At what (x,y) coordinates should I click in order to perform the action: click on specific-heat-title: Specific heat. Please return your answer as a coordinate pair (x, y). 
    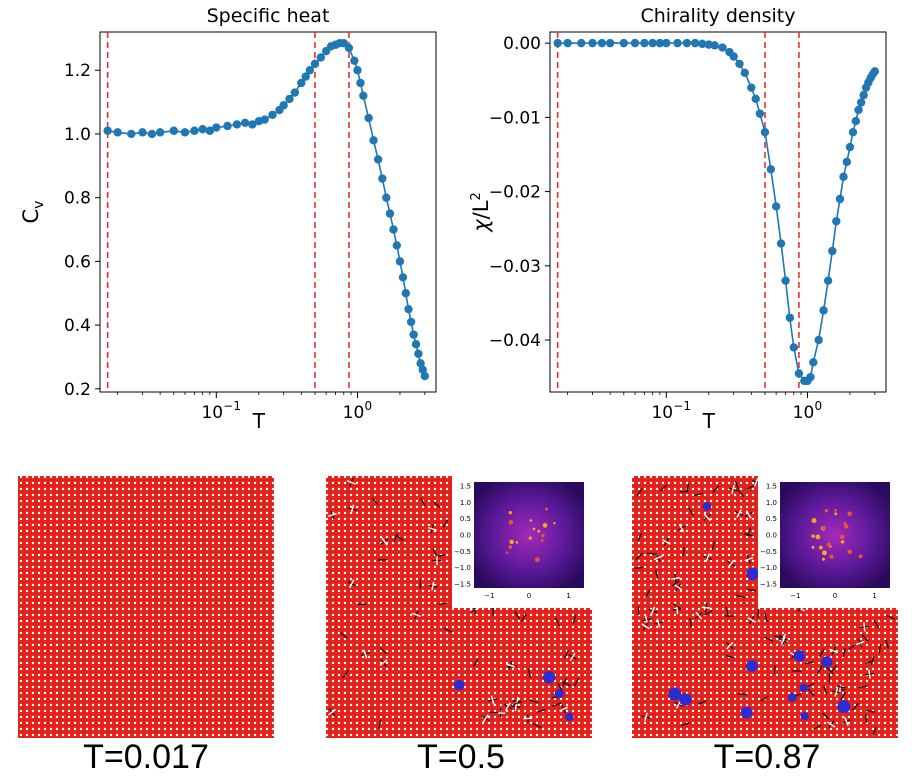
    Looking at the image, I should click on (268, 16).